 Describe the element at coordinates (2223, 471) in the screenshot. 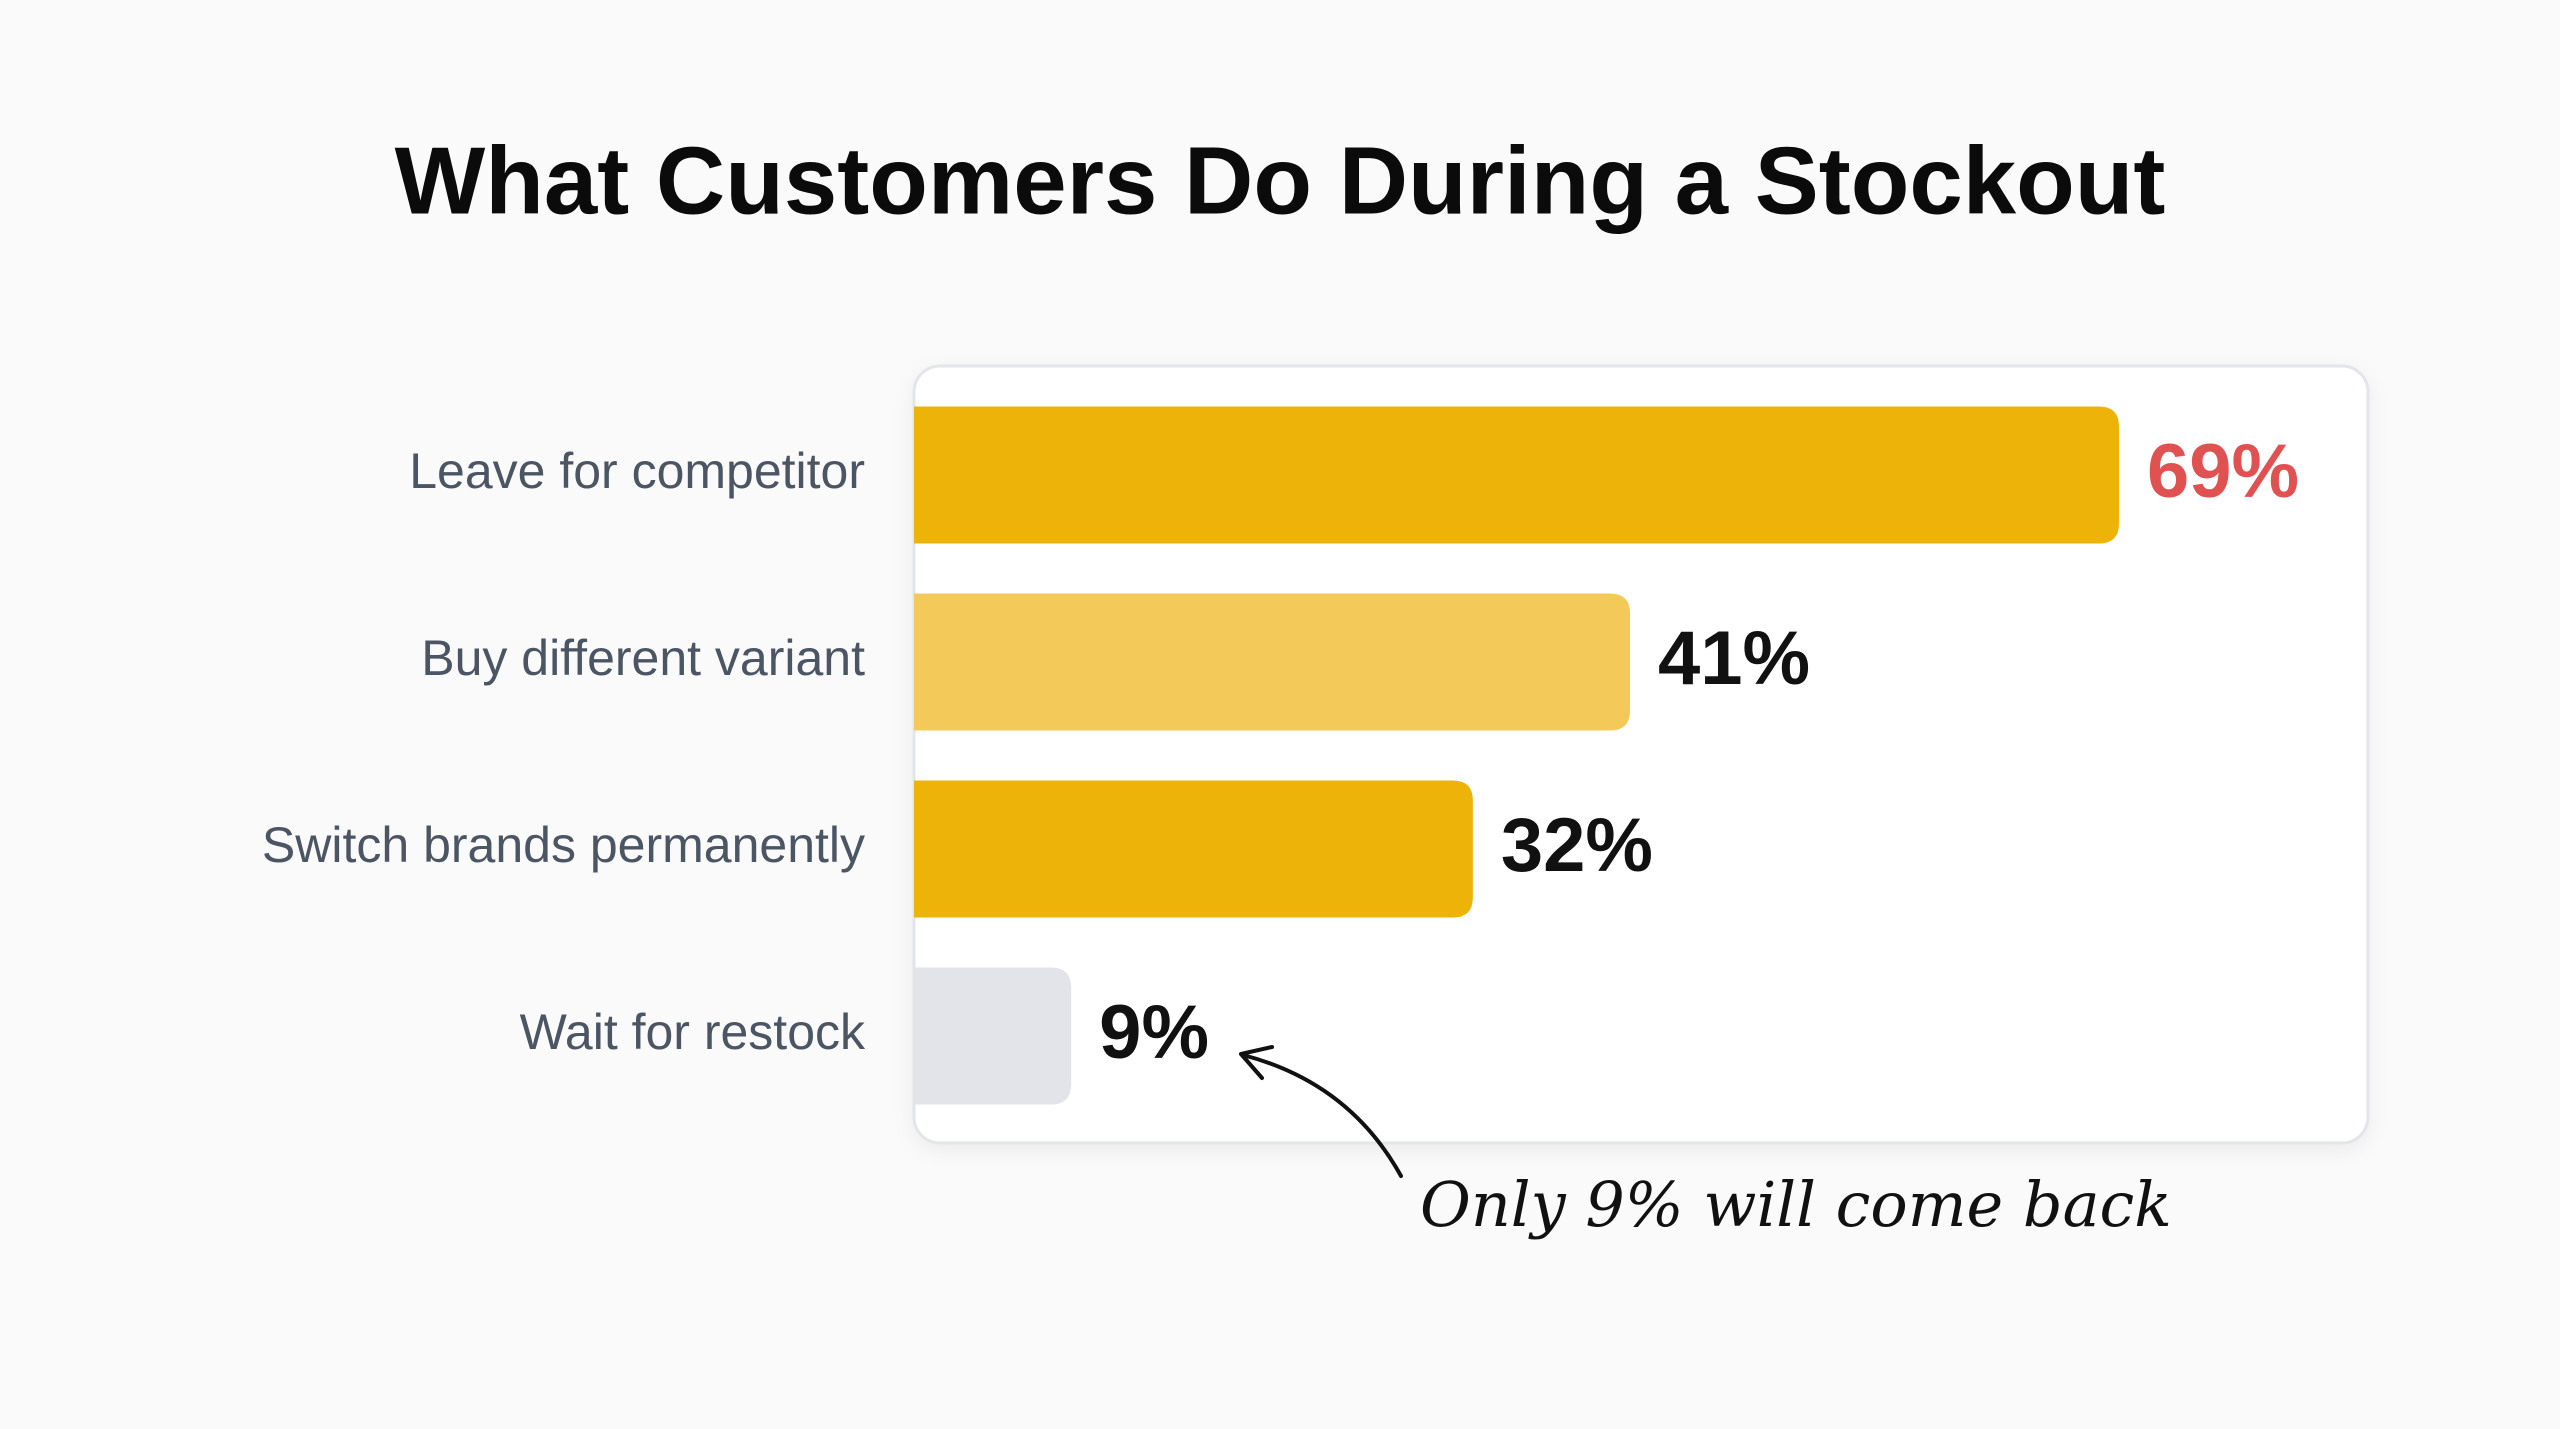

I see `value-label: 69%` at that location.